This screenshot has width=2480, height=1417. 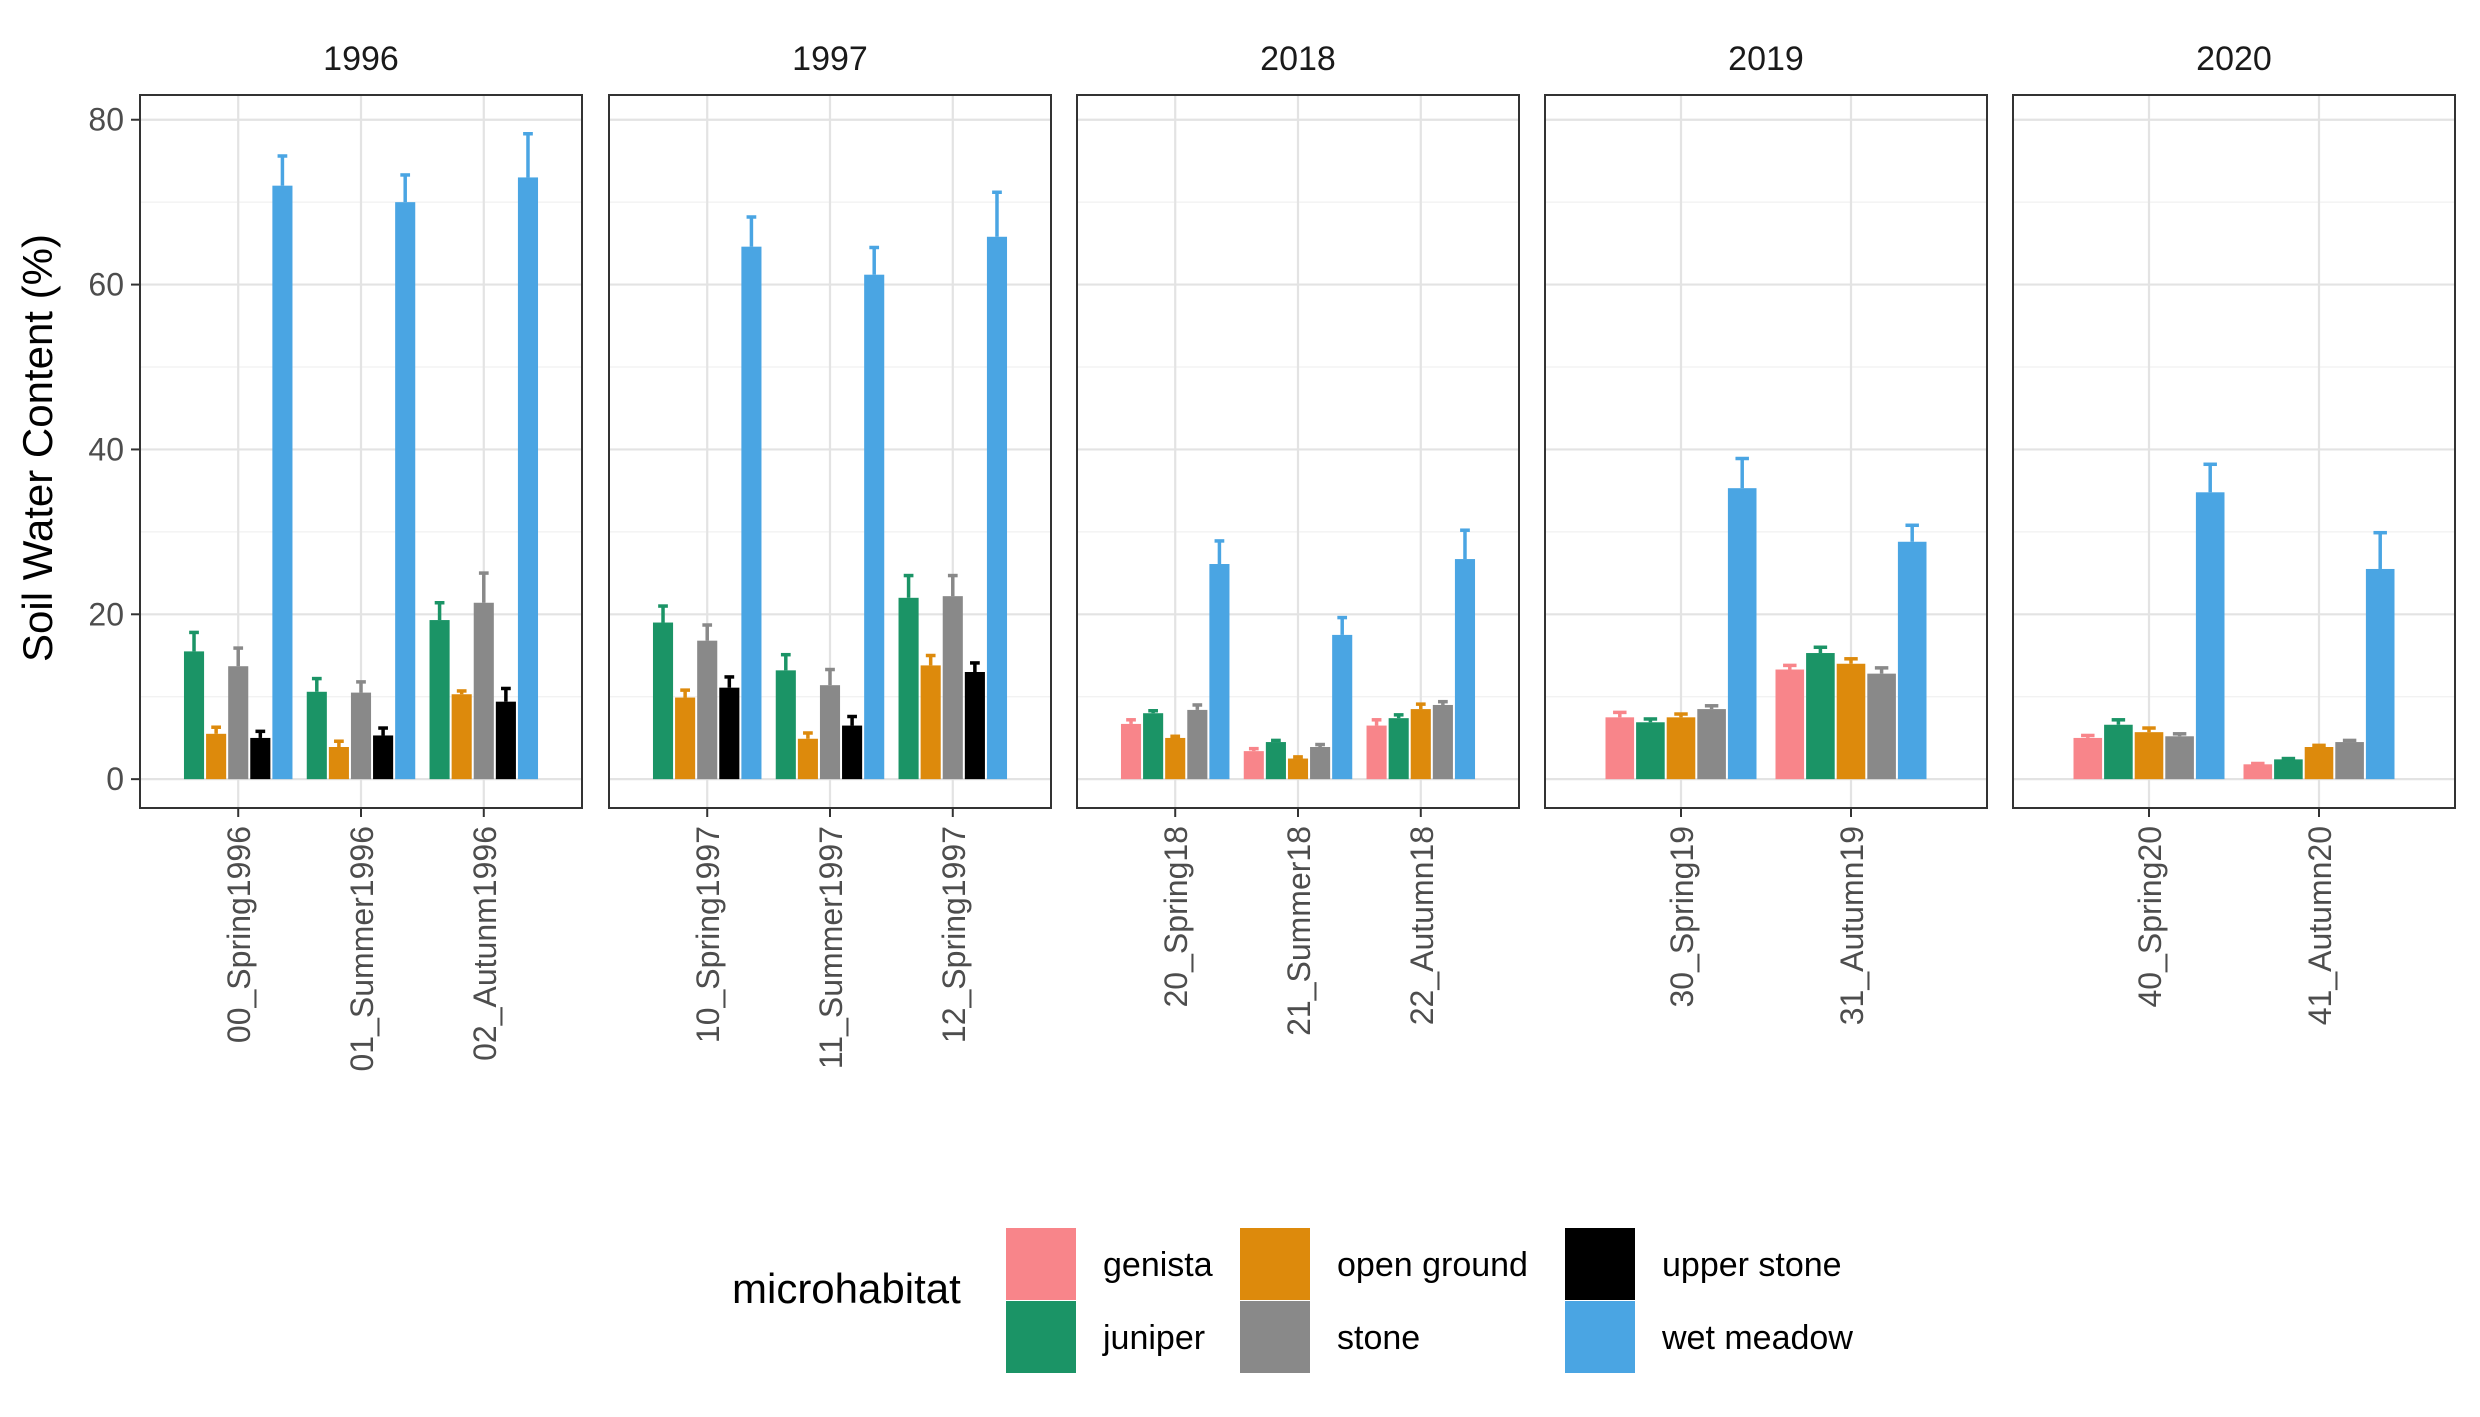 I want to click on x-tick-label: 12_Spring1997, so click(x=954, y=934).